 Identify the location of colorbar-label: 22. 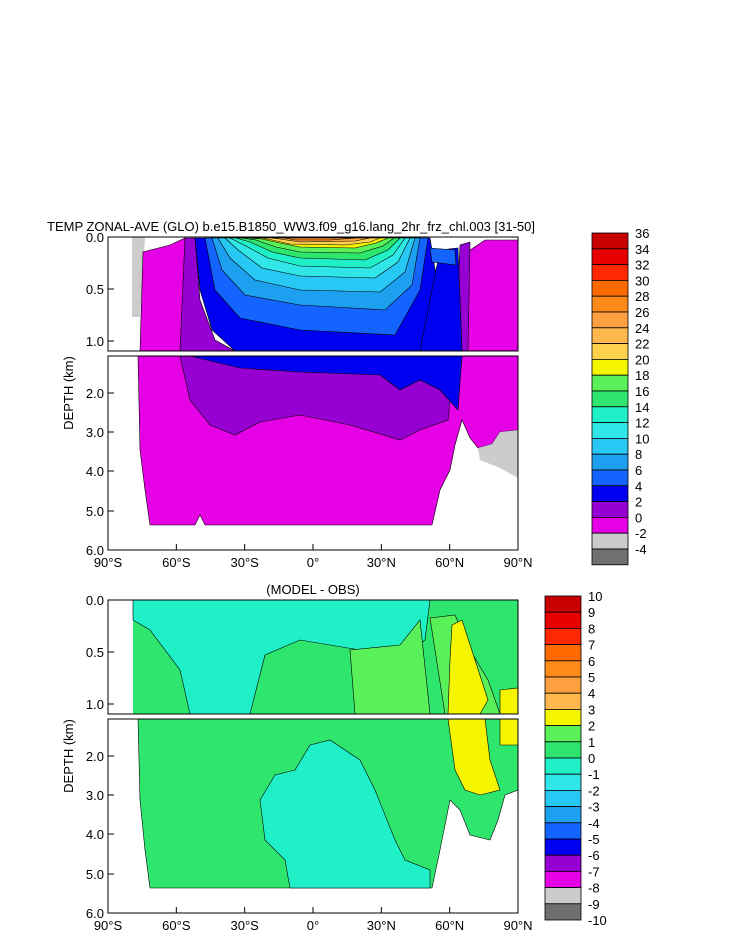
(642, 344).